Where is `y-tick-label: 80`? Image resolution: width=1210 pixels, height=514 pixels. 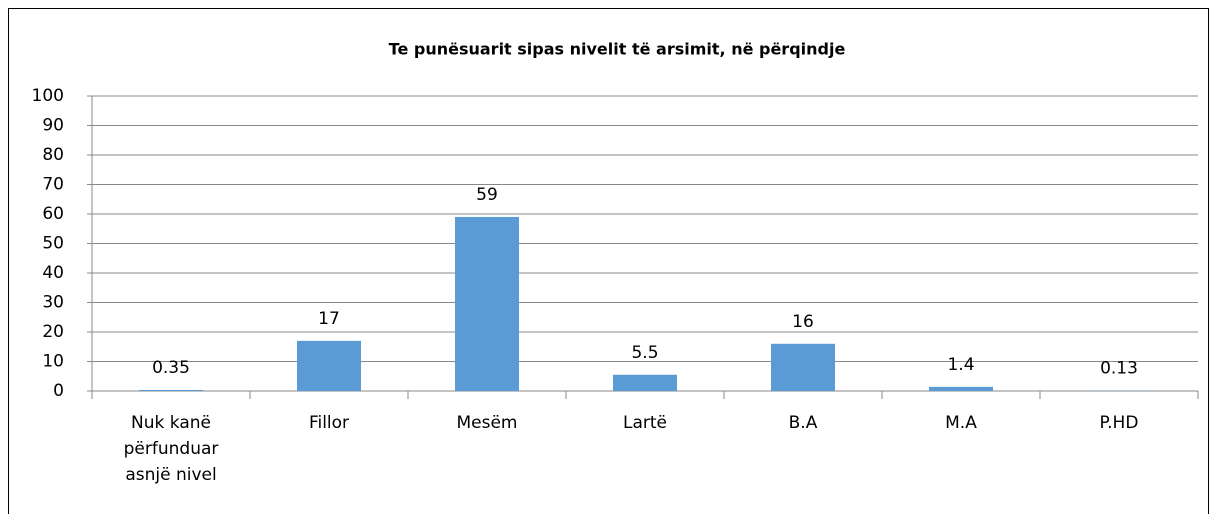
y-tick-label: 80 is located at coordinates (53, 155).